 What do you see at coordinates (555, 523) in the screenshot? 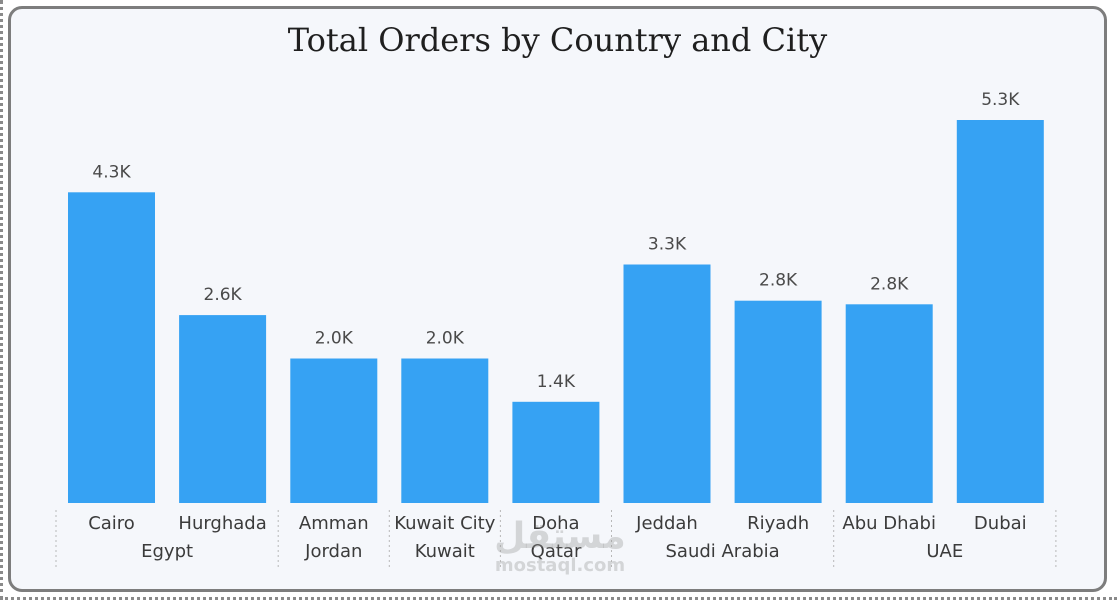
I see `x-tick-label: Doha` at bounding box center [555, 523].